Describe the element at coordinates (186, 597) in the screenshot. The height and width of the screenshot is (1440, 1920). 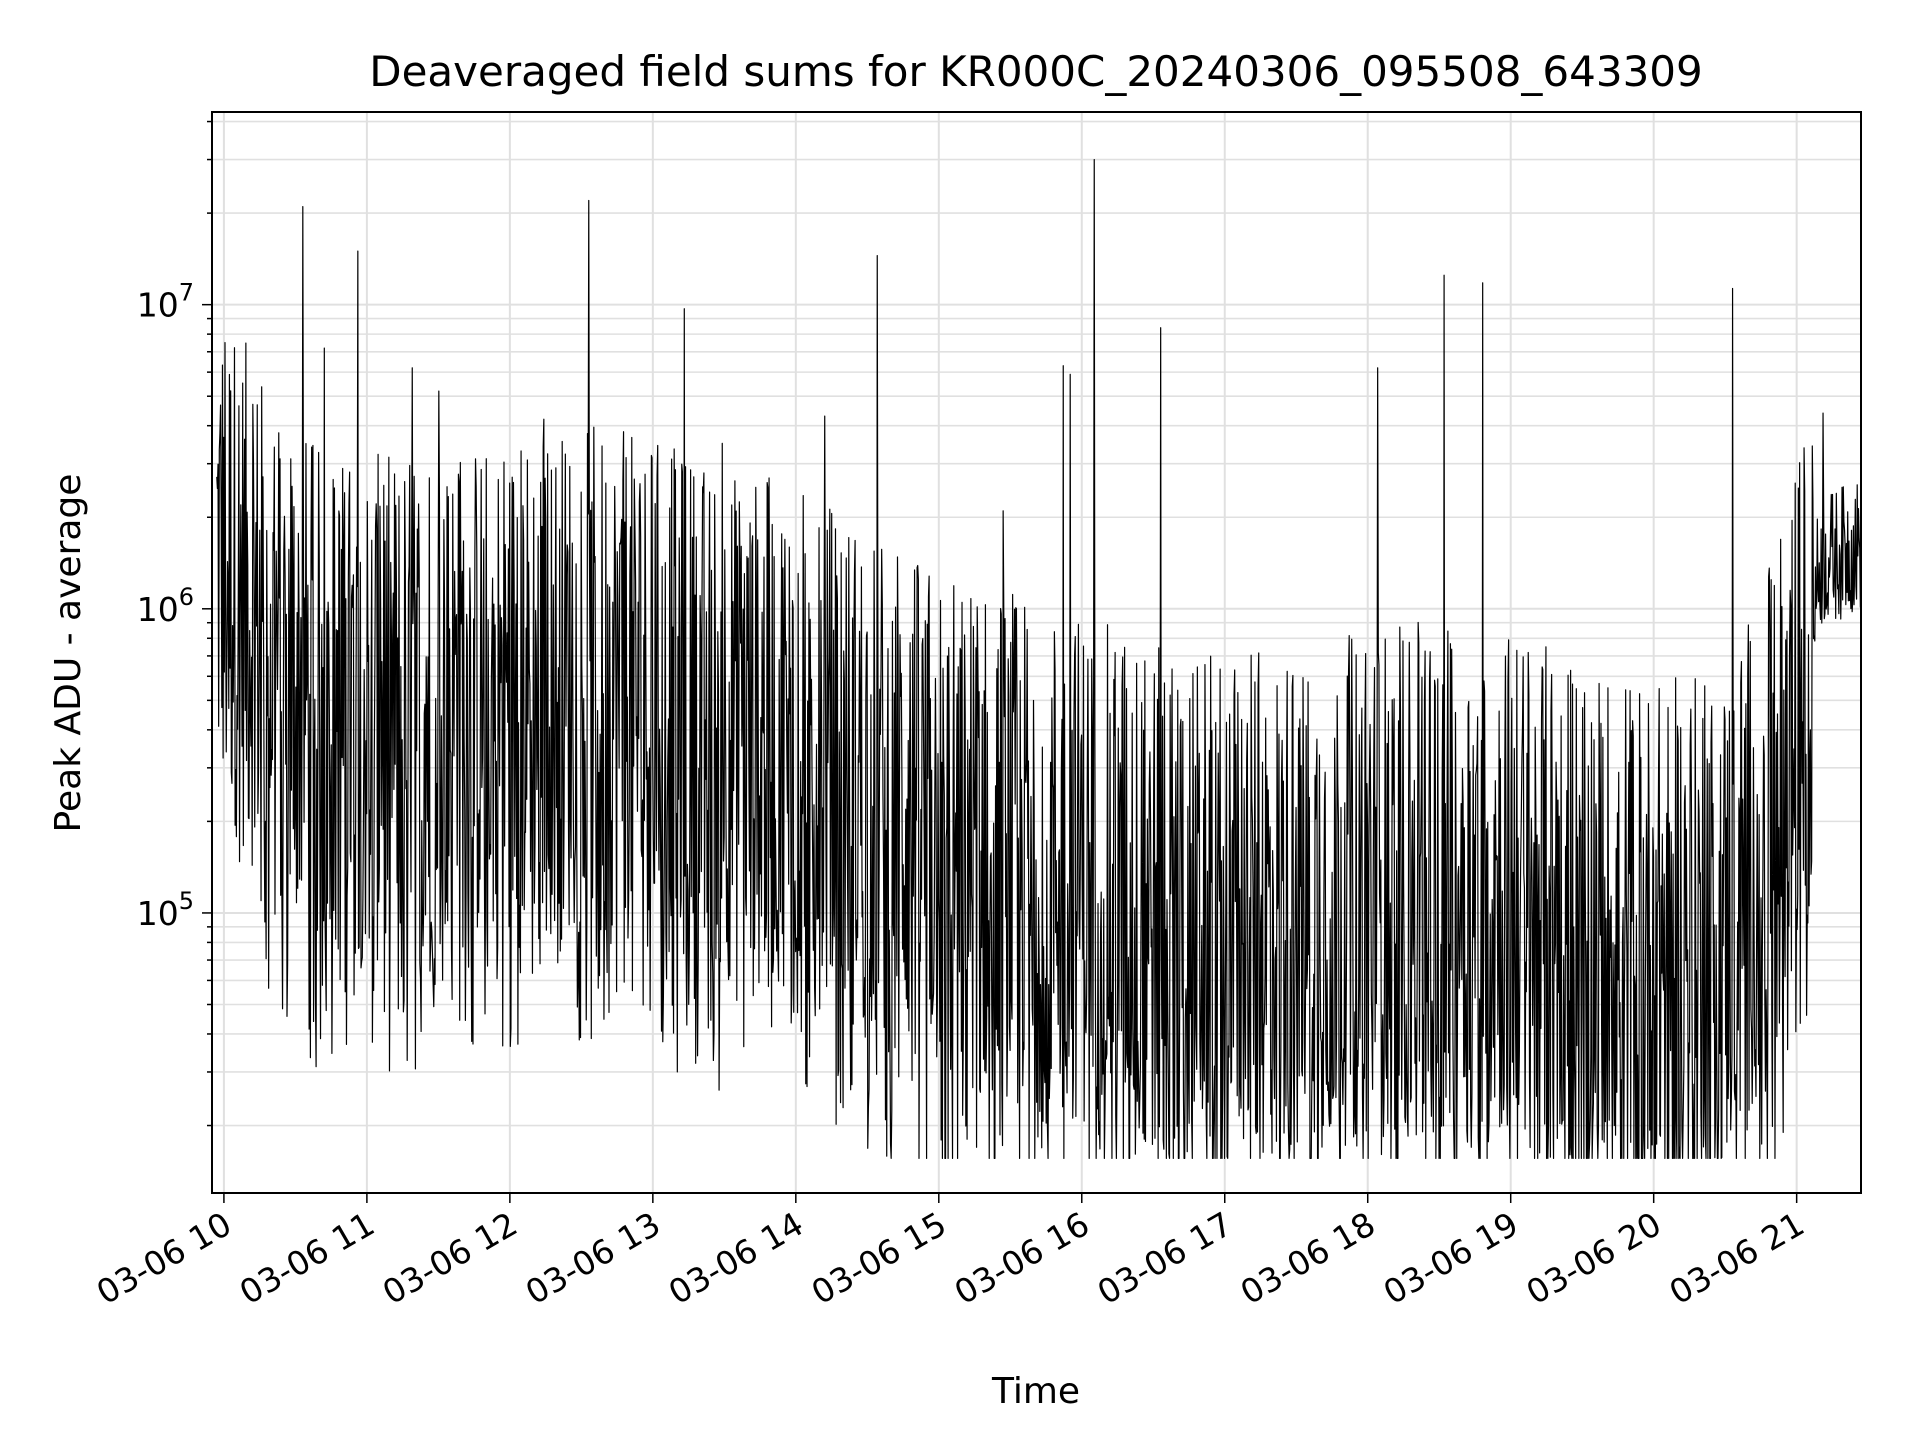
I see `y-tick-exponent: 6` at that location.